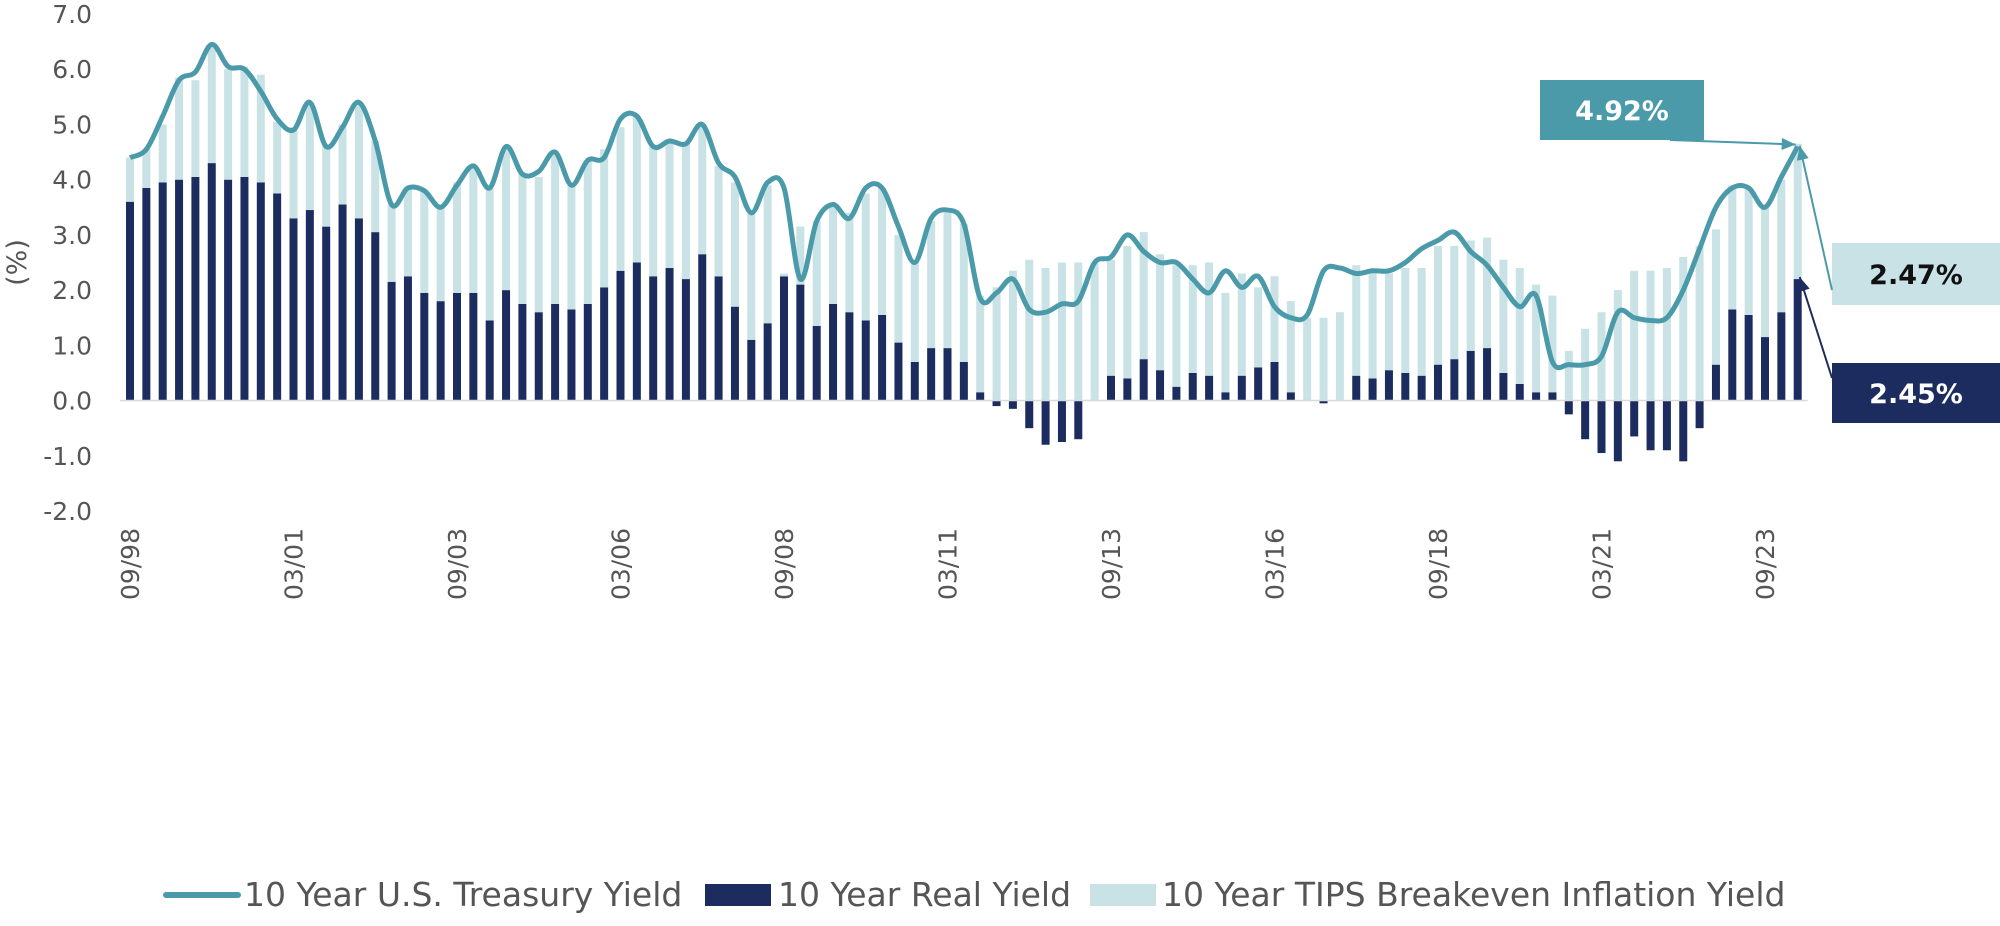 The height and width of the screenshot is (926, 2000). What do you see at coordinates (1916, 275) in the screenshot?
I see `callout-label: 2.47%` at bounding box center [1916, 275].